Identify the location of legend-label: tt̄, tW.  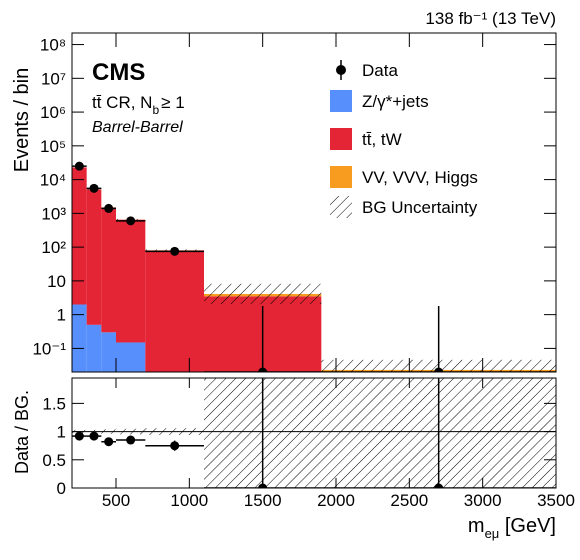
(382, 139).